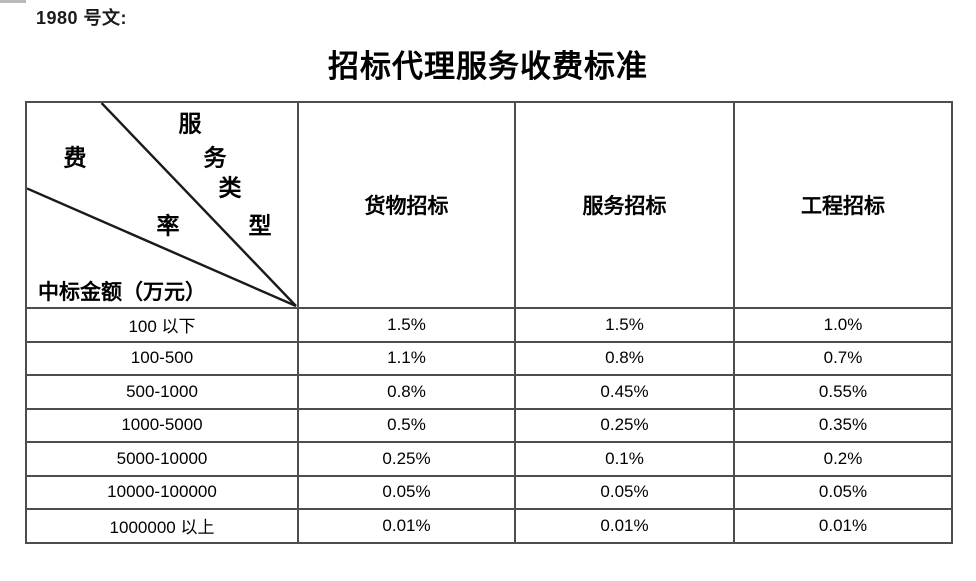 Image resolution: width=976 pixels, height=581 pixels. Describe the element at coordinates (168, 226) in the screenshot. I see `corner-fee-rate-char-2: 率` at that location.